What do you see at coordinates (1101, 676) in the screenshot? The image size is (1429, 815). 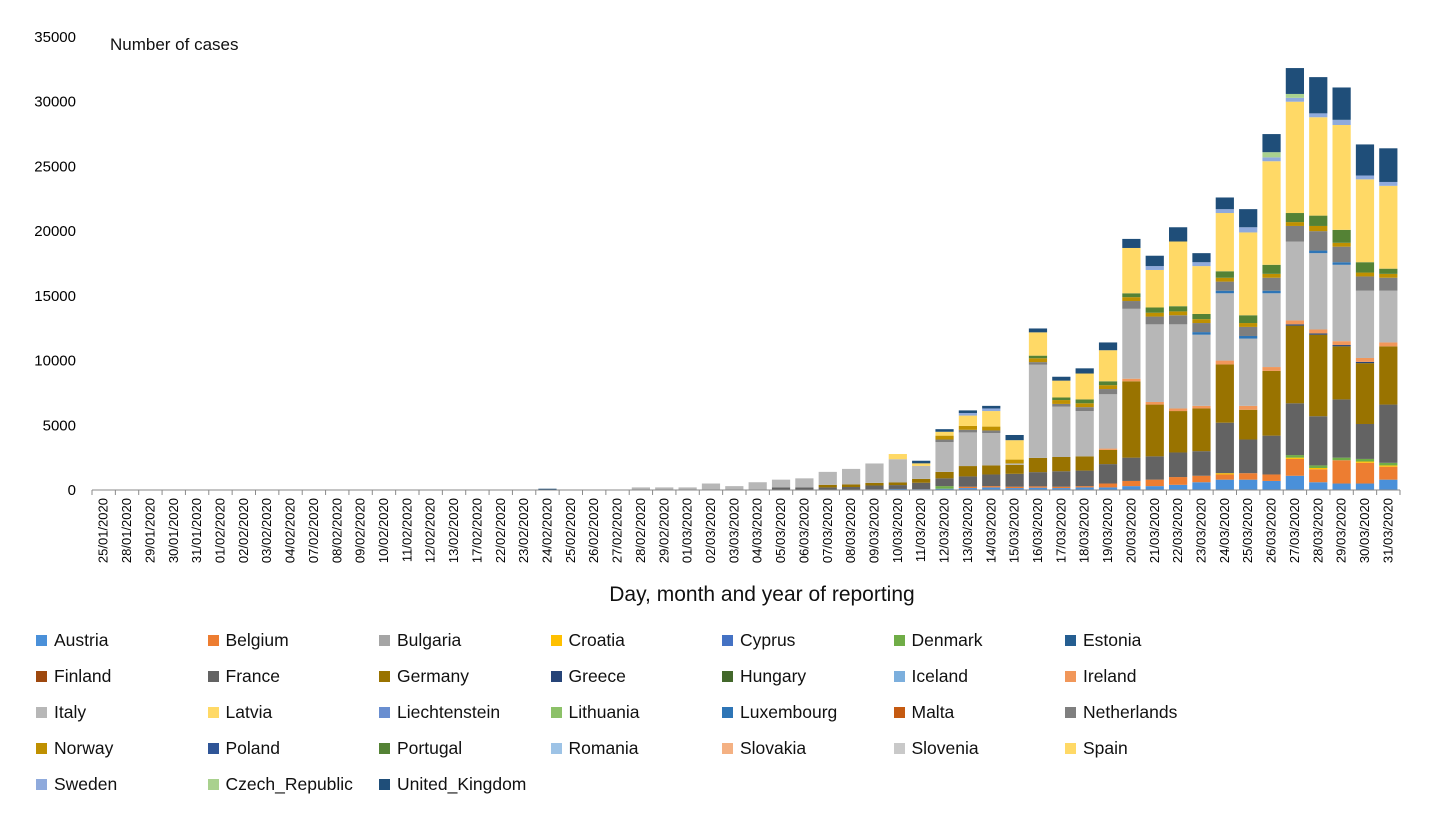 I see `legend-item-ireland: Ireland` at bounding box center [1101, 676].